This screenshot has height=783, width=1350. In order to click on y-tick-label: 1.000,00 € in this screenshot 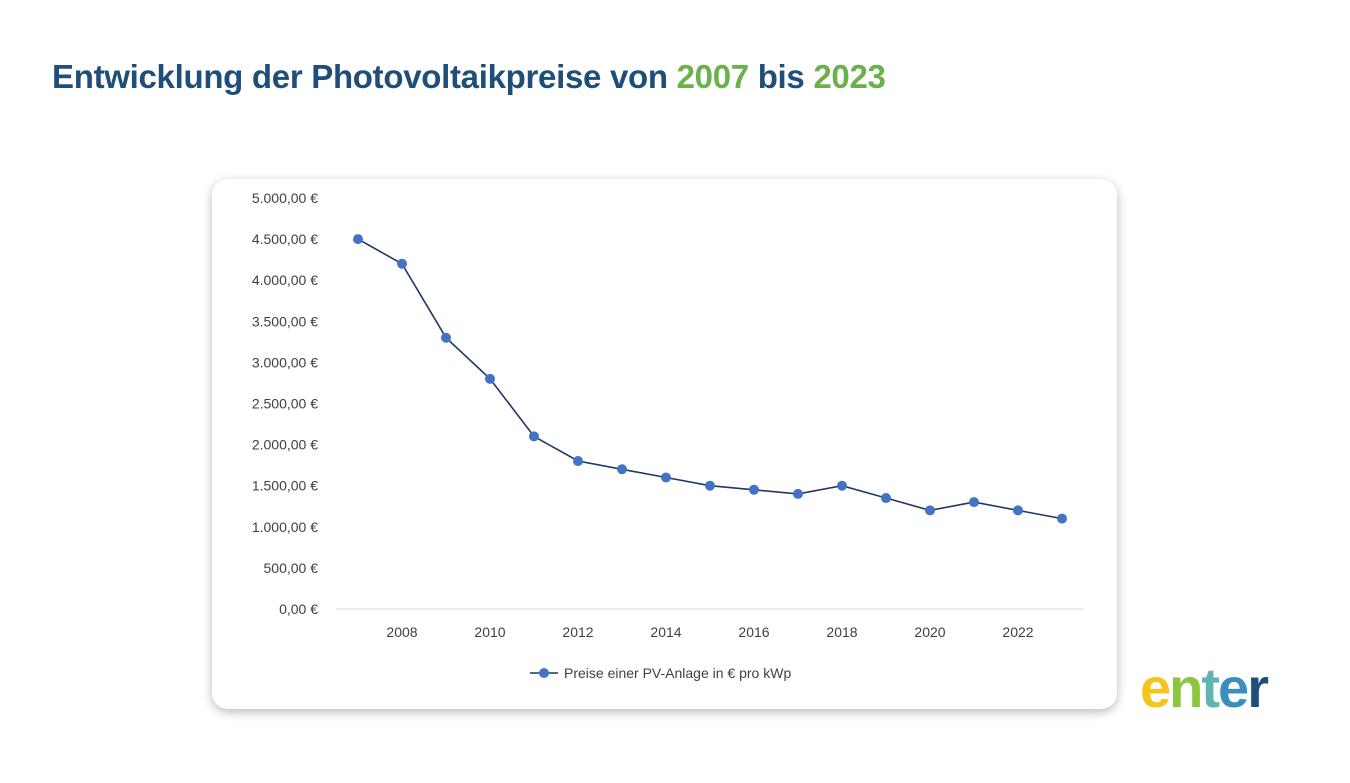, I will do `click(285, 527)`.